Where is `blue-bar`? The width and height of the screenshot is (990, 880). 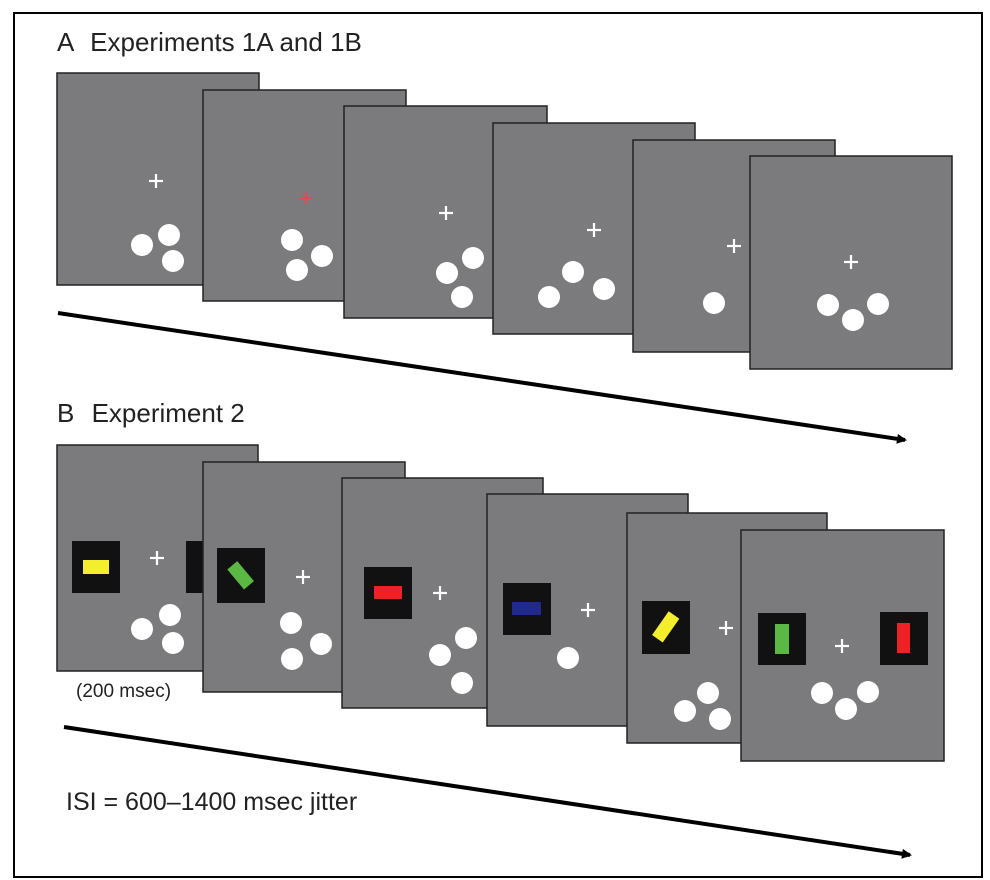 blue-bar is located at coordinates (526, 608).